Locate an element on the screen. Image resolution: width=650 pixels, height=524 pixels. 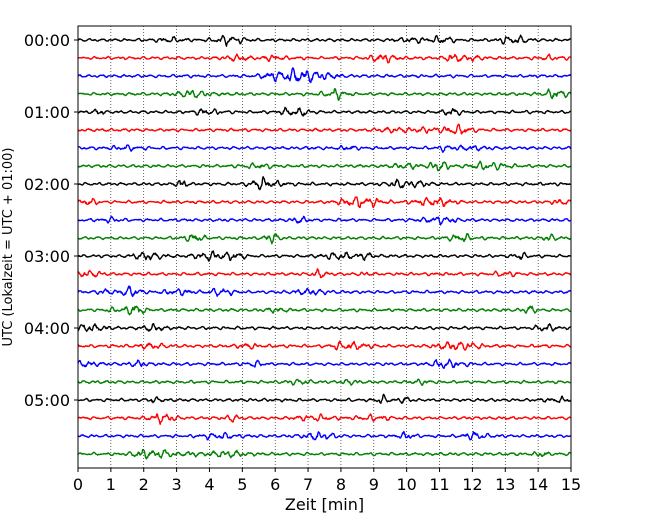
x-tick-label: 8 is located at coordinates (341, 484).